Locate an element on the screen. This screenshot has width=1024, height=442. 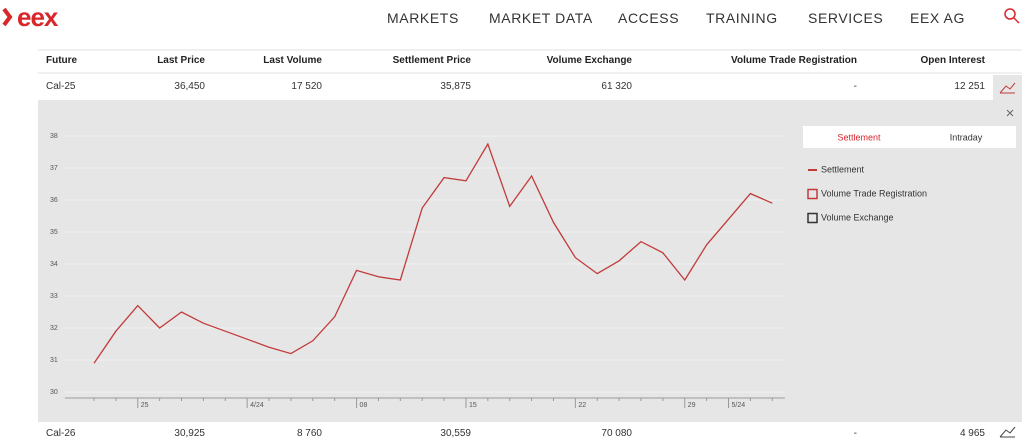
nav-link: MARKETS is located at coordinates (423, 18).